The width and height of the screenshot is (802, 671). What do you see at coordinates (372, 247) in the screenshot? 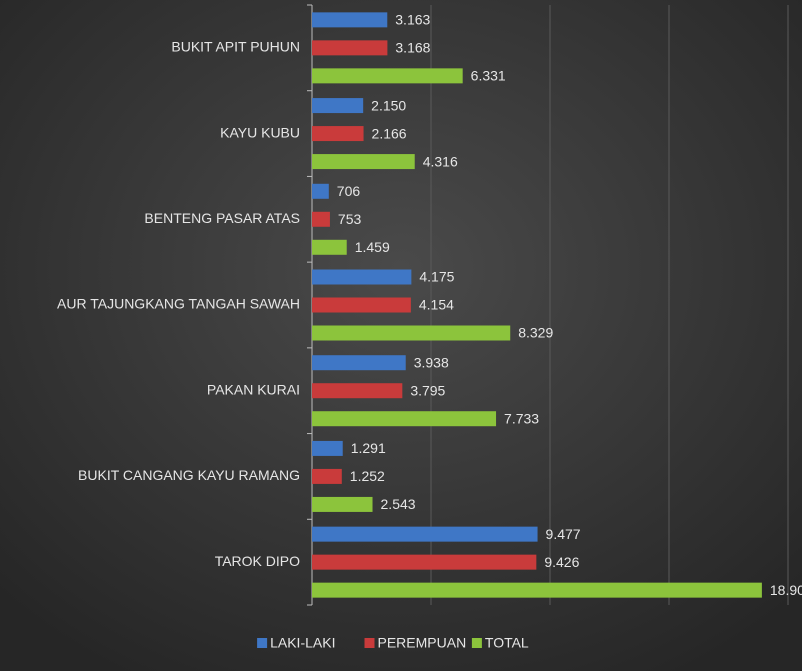
I see `value-label: 1.459` at bounding box center [372, 247].